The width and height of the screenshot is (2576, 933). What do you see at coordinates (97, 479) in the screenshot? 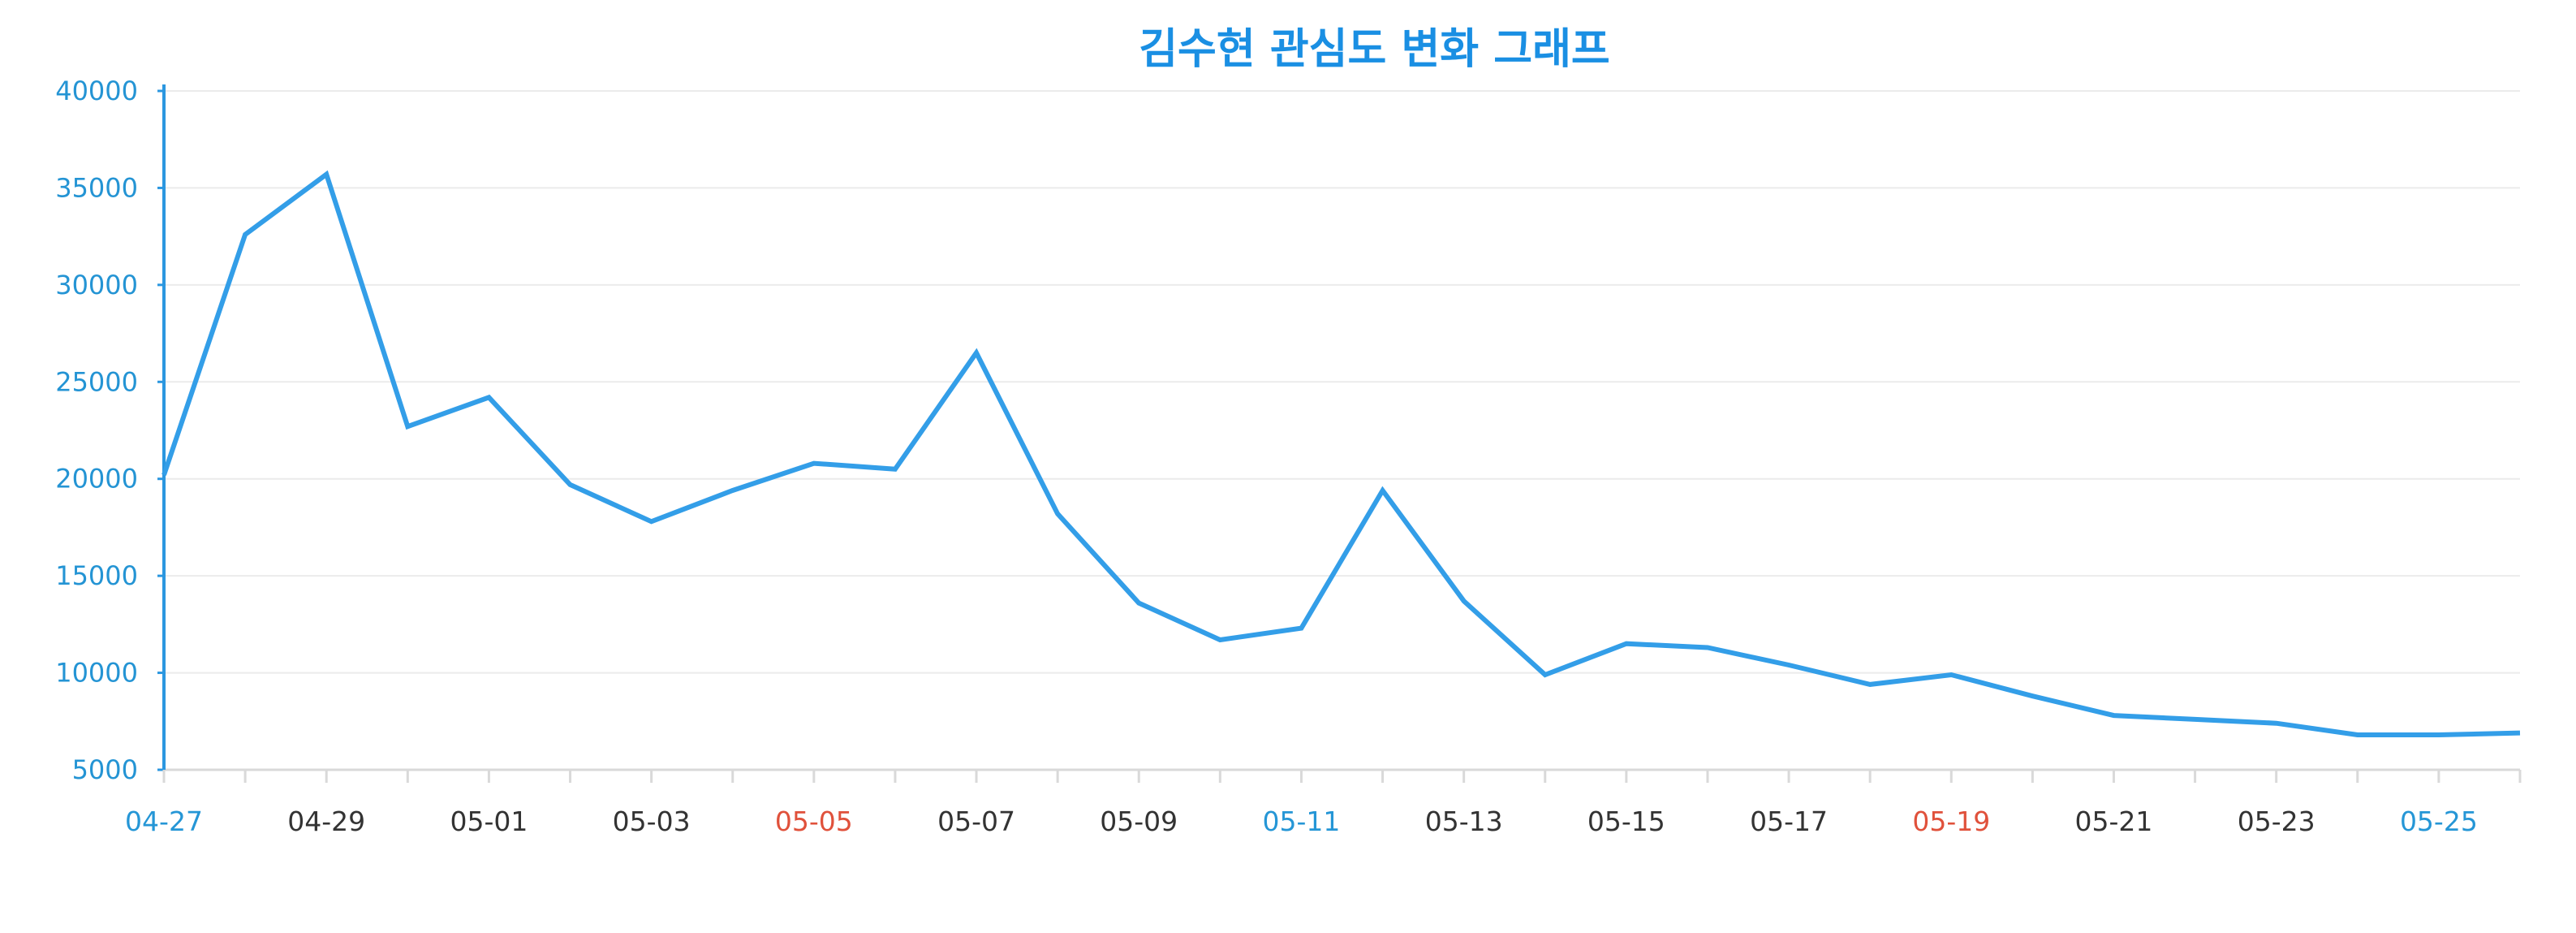
I see `y-tick-label: 20000` at bounding box center [97, 479].